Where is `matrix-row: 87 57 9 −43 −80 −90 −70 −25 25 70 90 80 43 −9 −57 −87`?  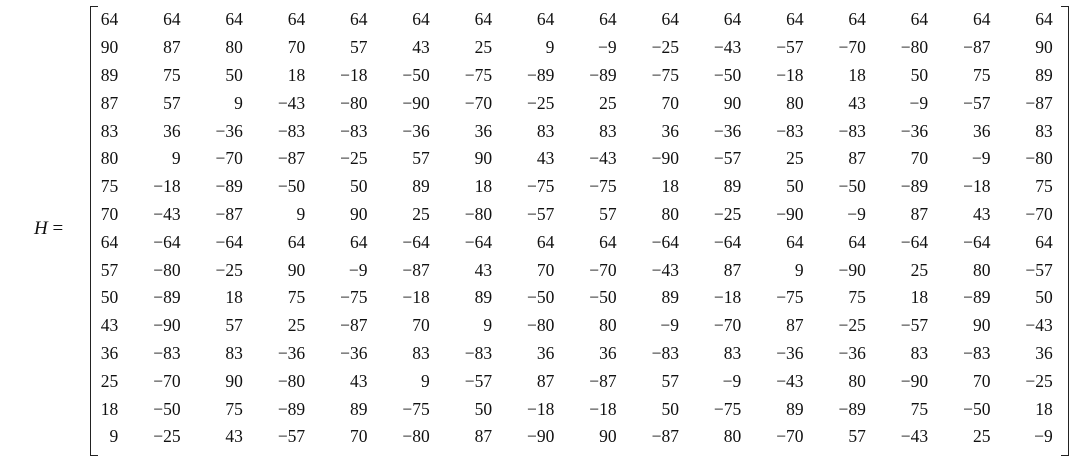 matrix-row: 87 57 9 −43 −80 −90 −70 −25 25 70 90 80 43 −9 −57 −87 is located at coordinates (554, 103).